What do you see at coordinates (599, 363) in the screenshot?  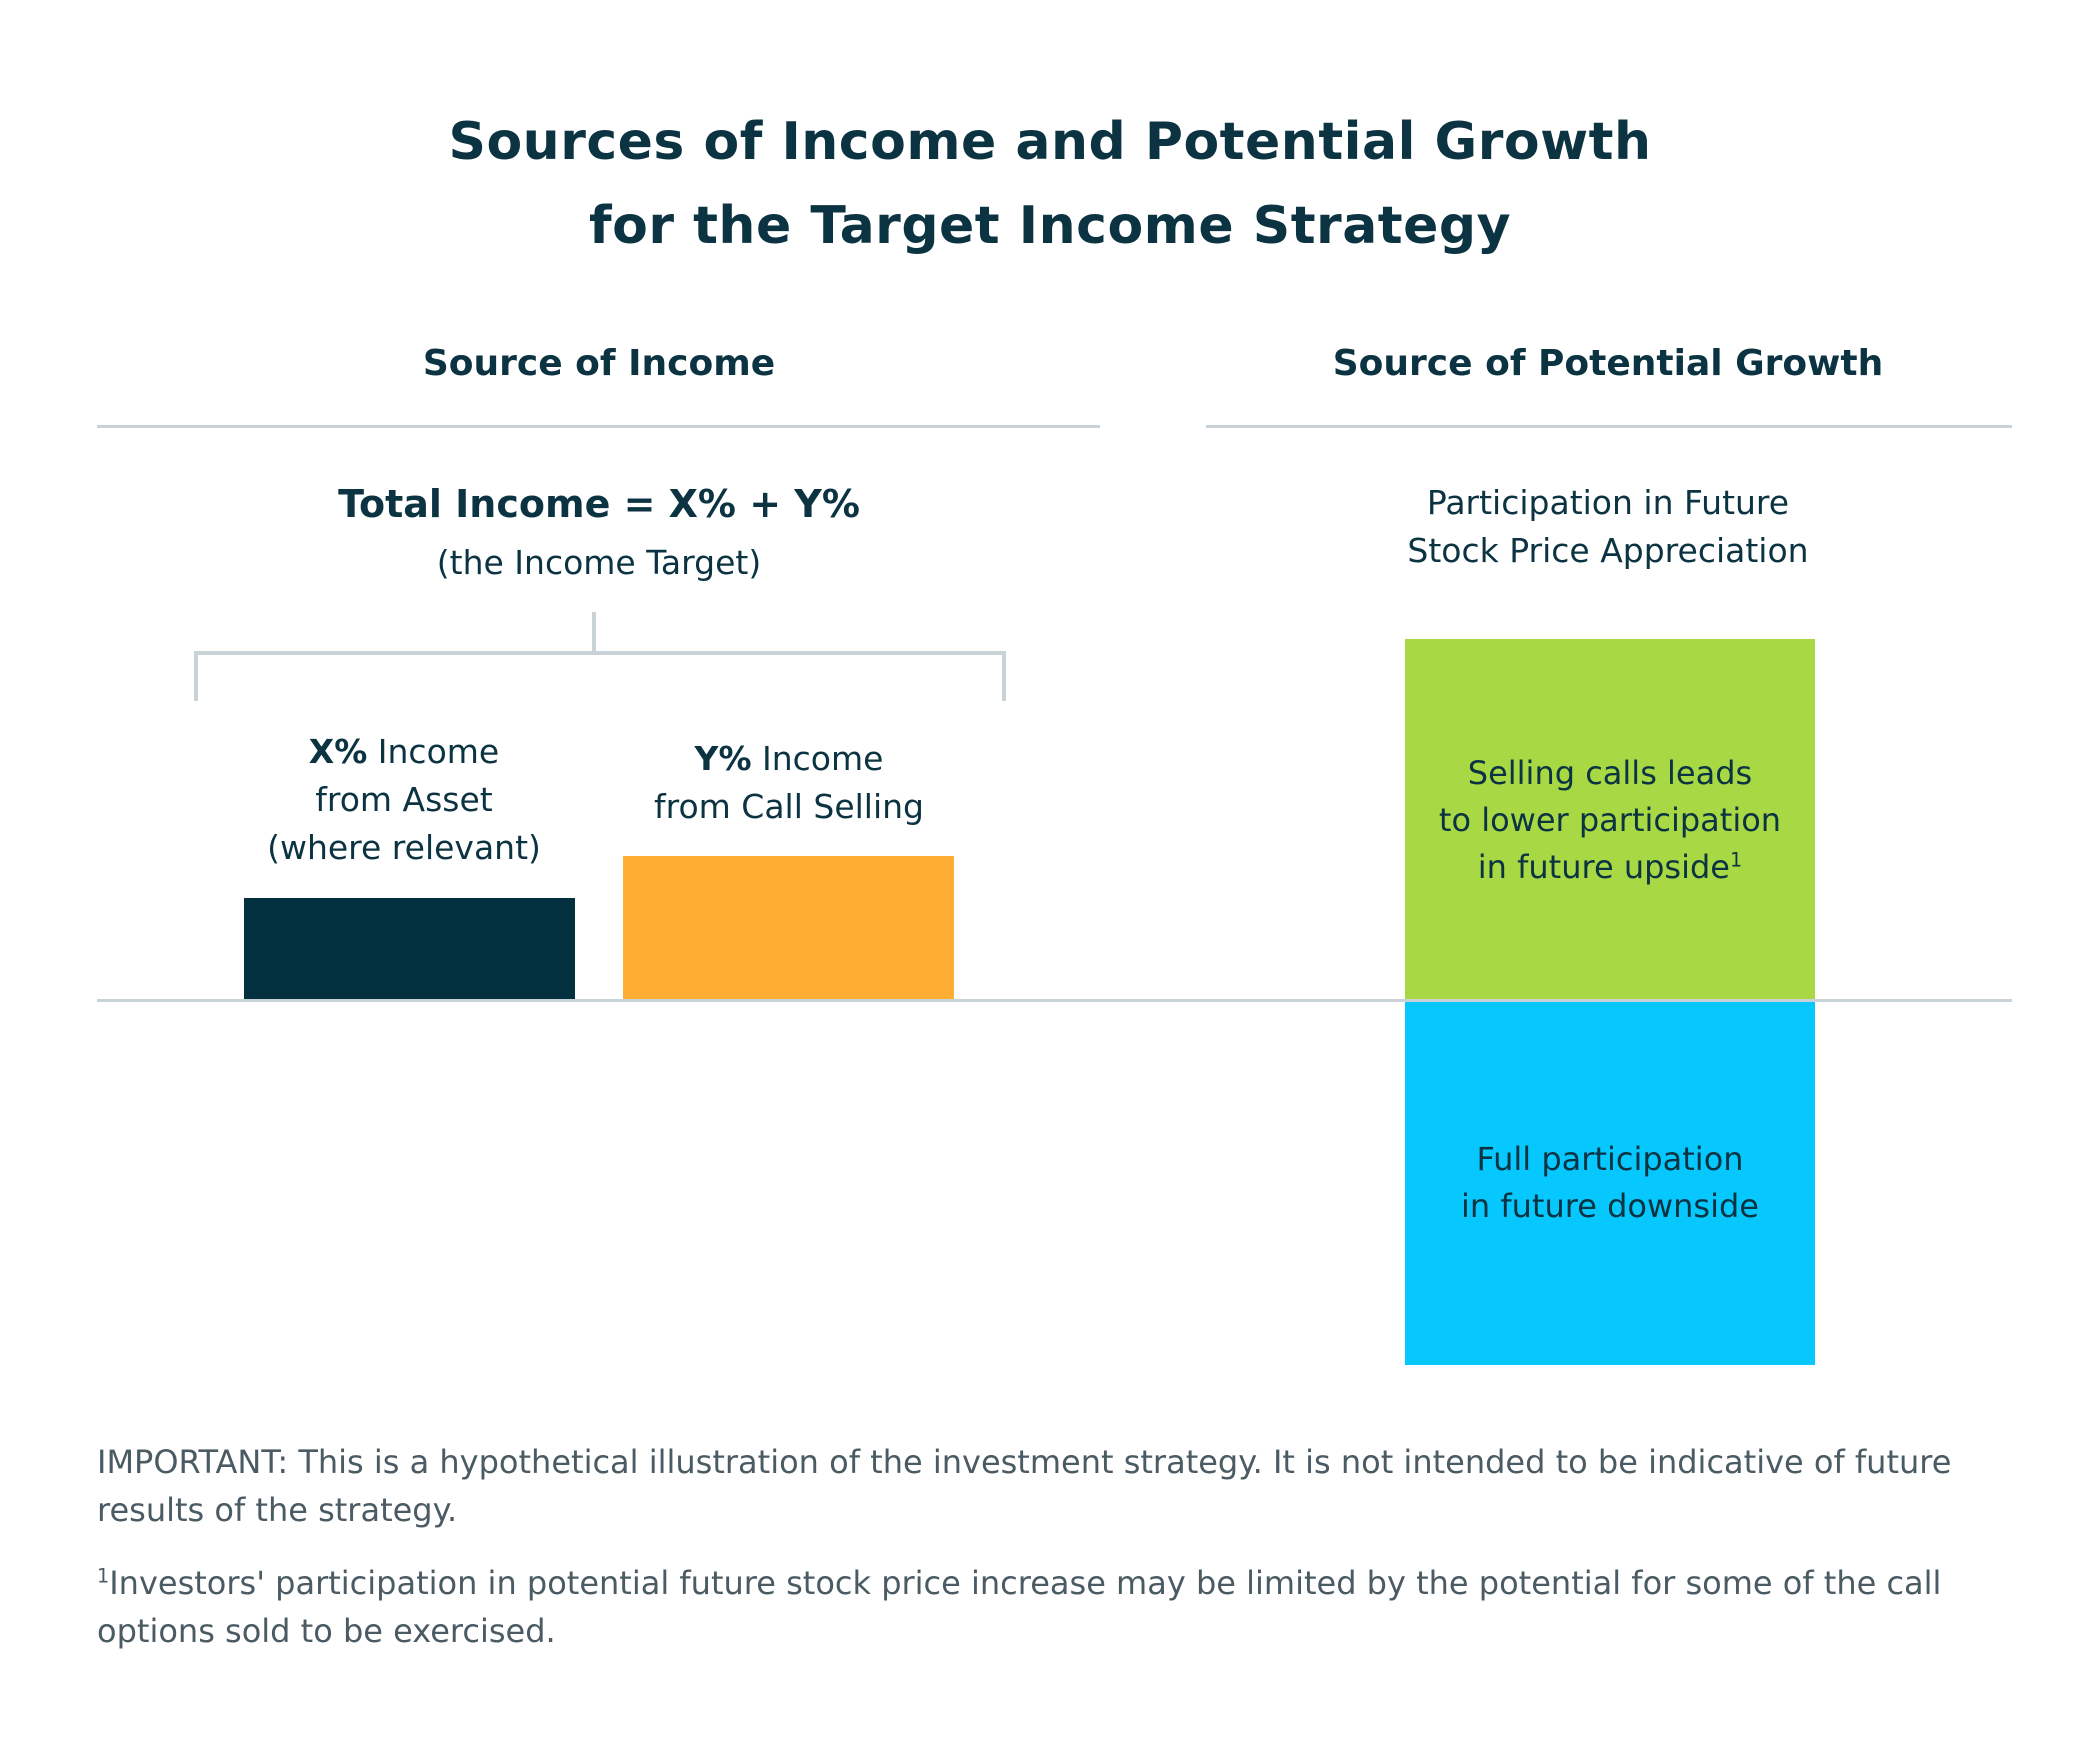 I see `income-header: Source of Income` at bounding box center [599, 363].